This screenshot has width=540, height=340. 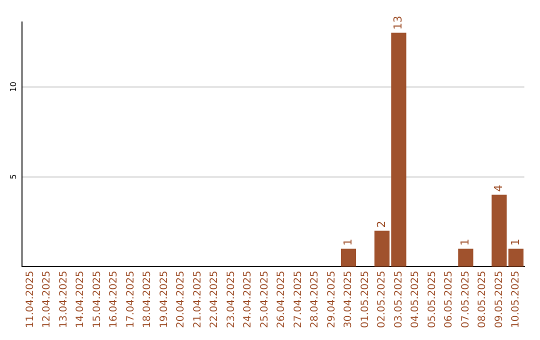 I want to click on x-tick-label: 11.04.2025, so click(x=30, y=299).